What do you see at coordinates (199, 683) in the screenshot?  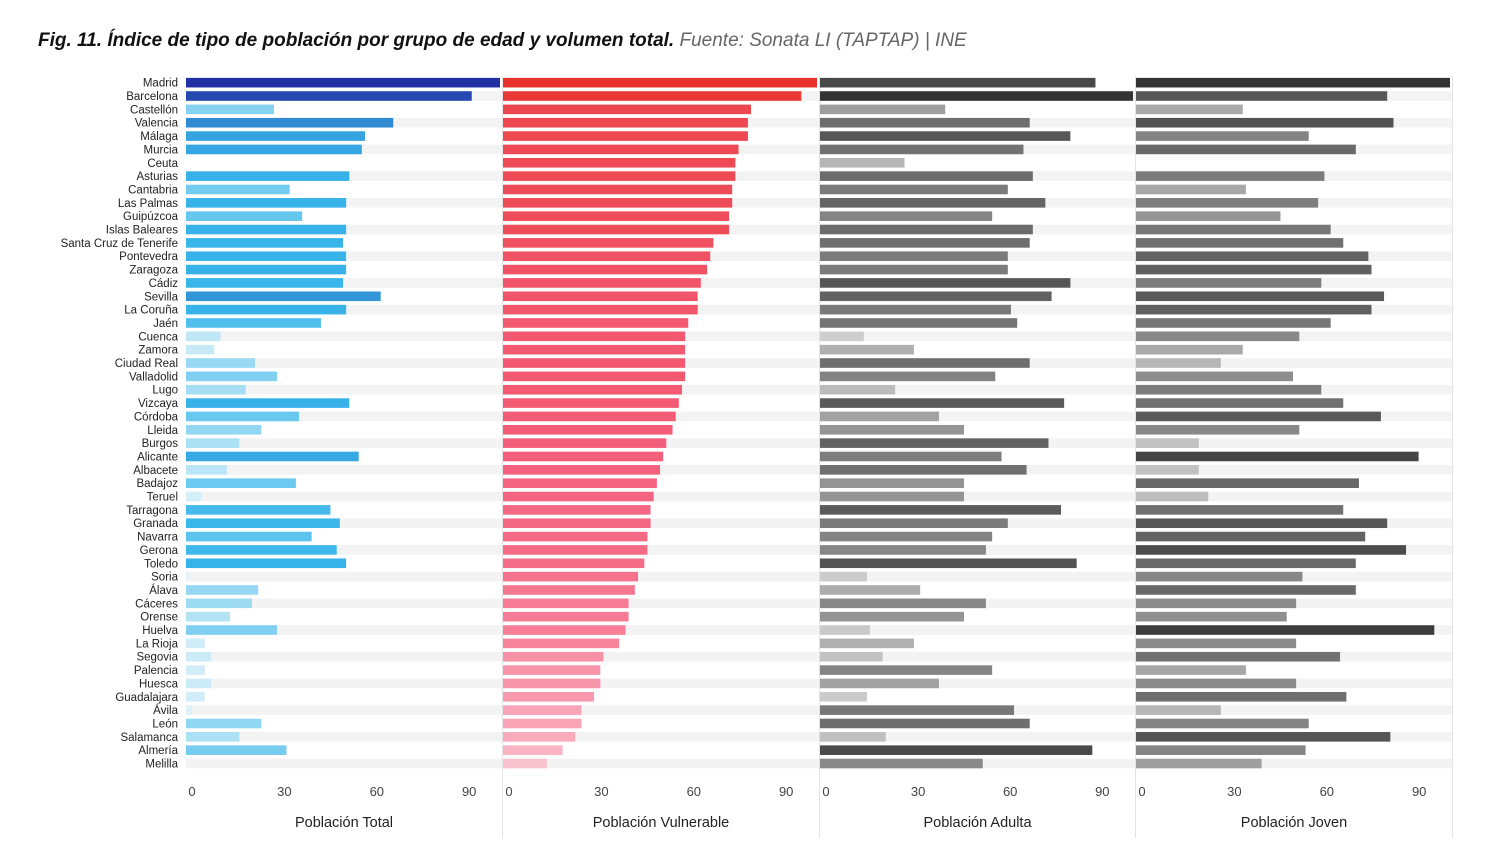 I see `bar-total-huesca` at bounding box center [199, 683].